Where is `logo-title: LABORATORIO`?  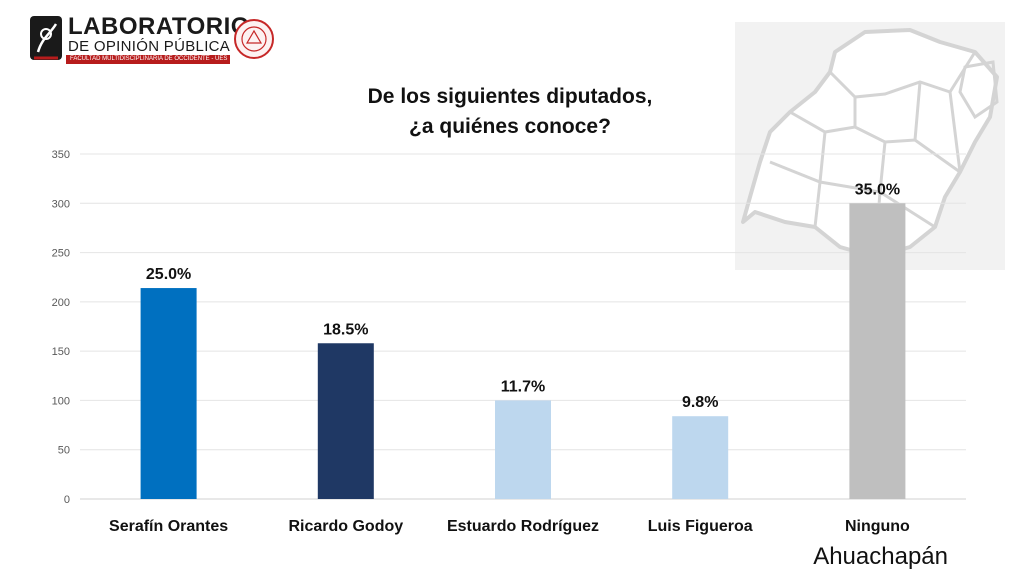
logo-title: LABORATORIO is located at coordinates (159, 26).